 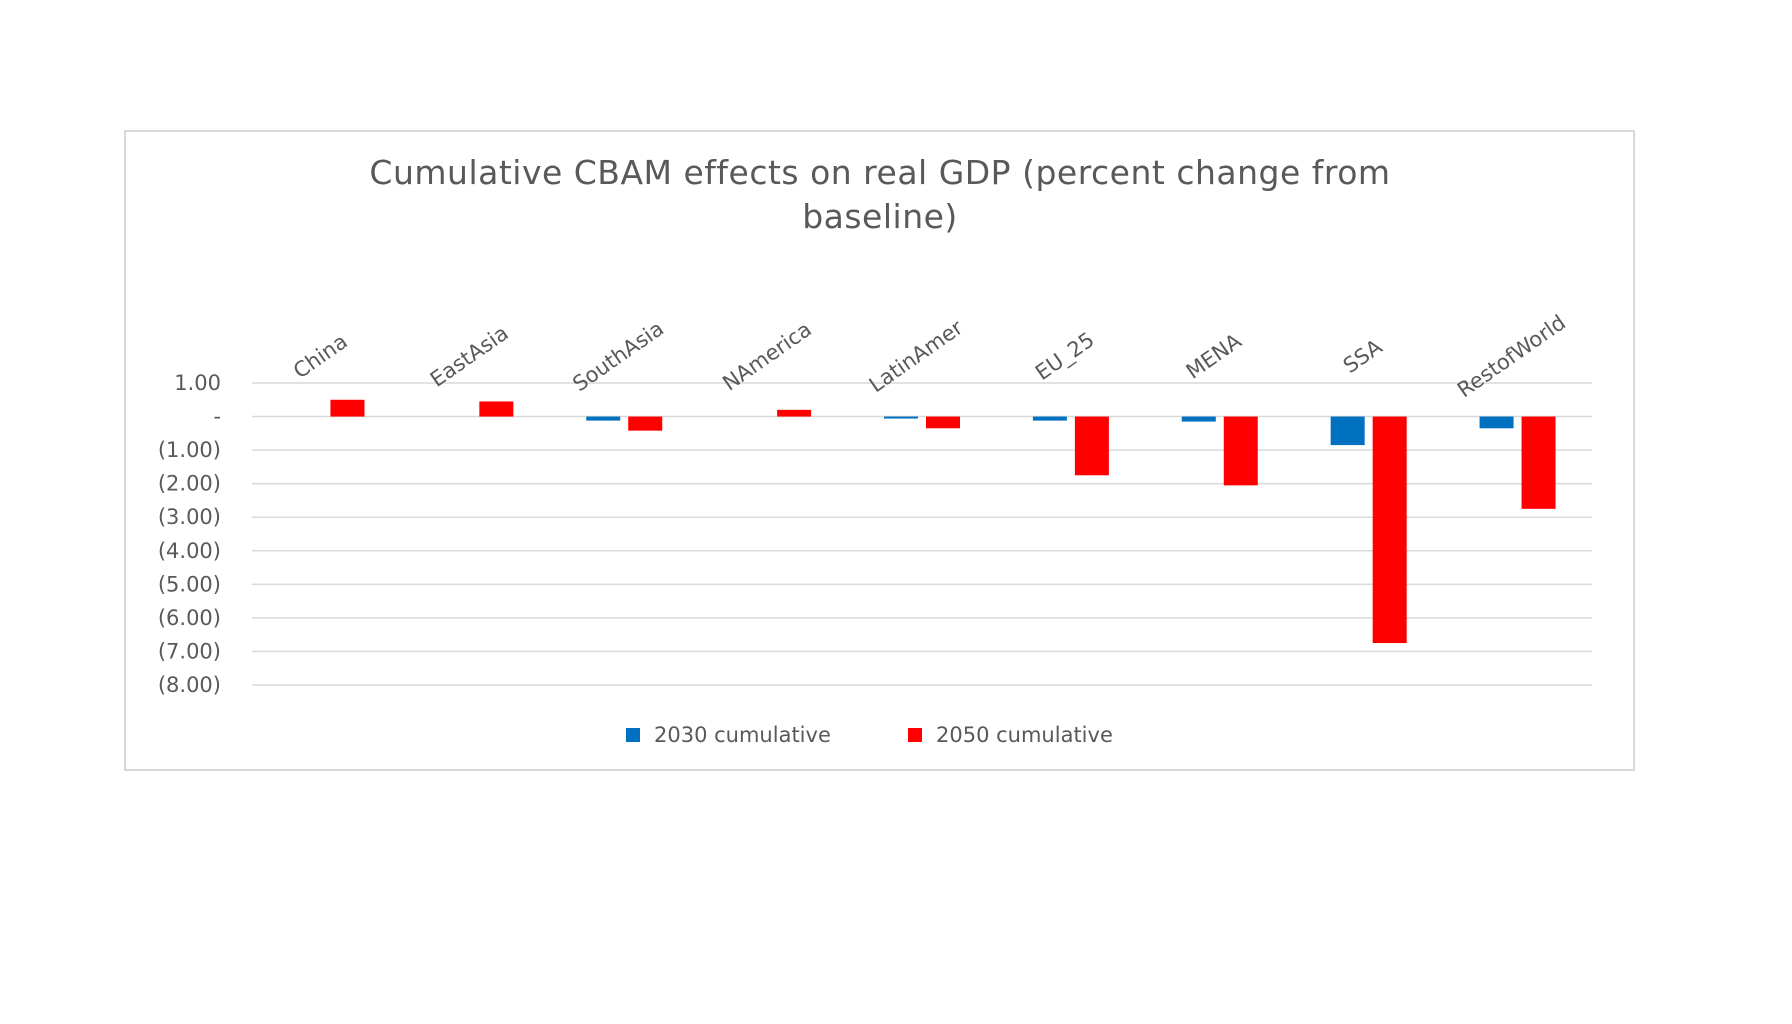 What do you see at coordinates (189, 551) in the screenshot?
I see `y-tick-label: (4.00)` at bounding box center [189, 551].